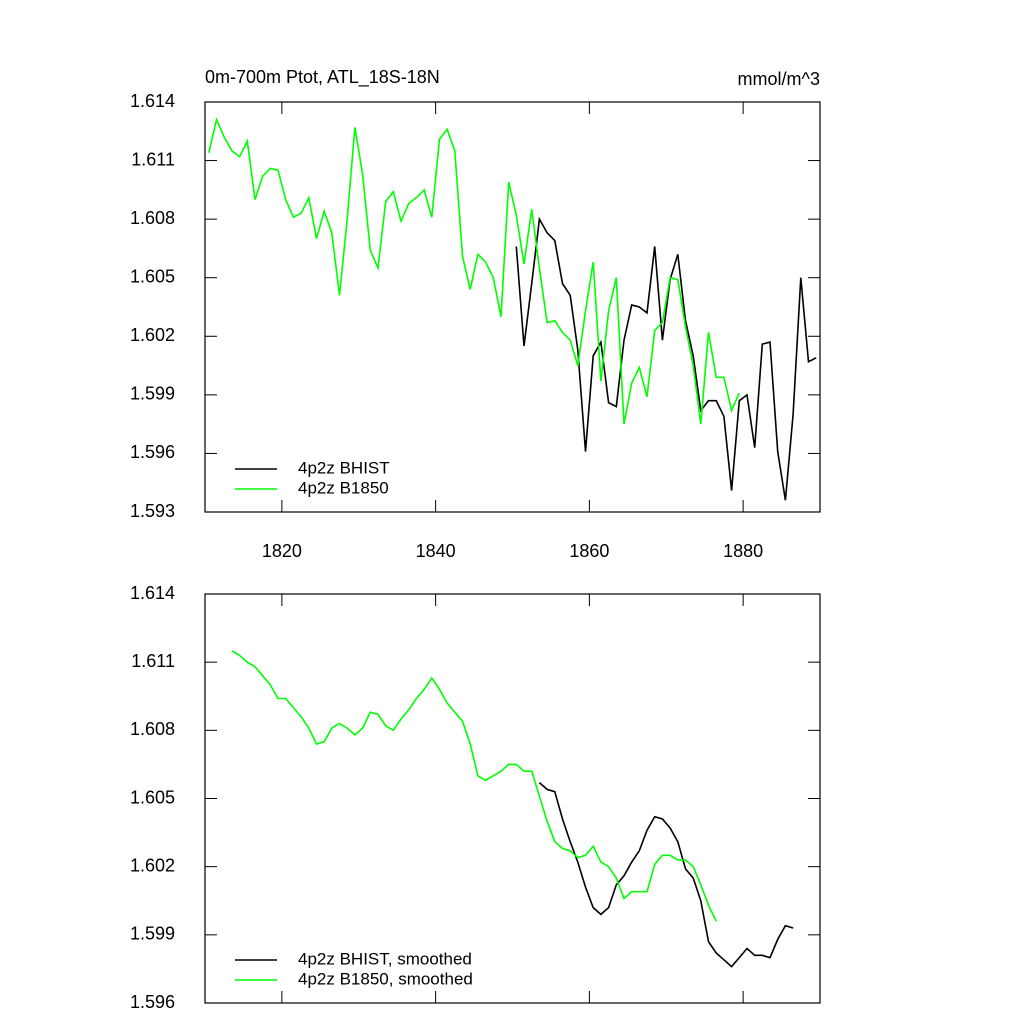 Image resolution: width=1024 pixels, height=1024 pixels. I want to click on x-tick-label: 1840, so click(436, 551).